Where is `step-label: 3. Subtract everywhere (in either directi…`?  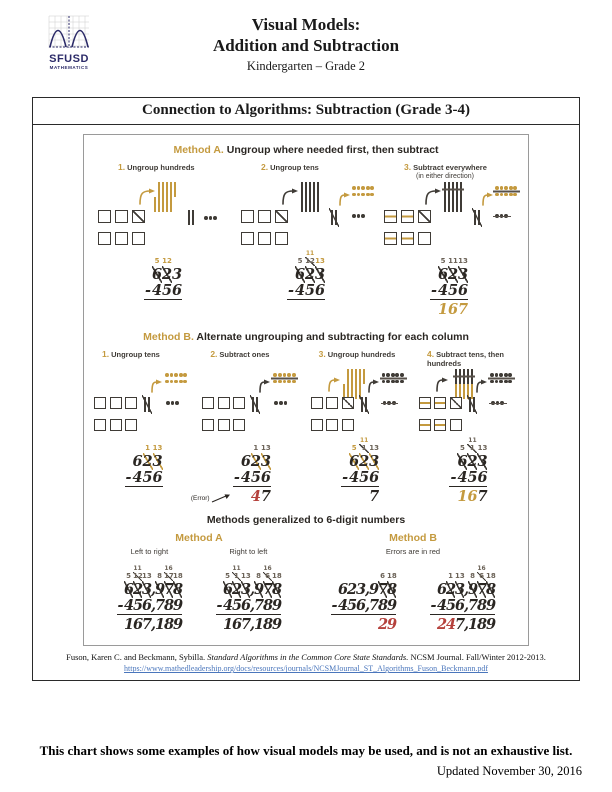
step-label: 3. Subtract everywhere (in either directi… is located at coordinates (432, 172).